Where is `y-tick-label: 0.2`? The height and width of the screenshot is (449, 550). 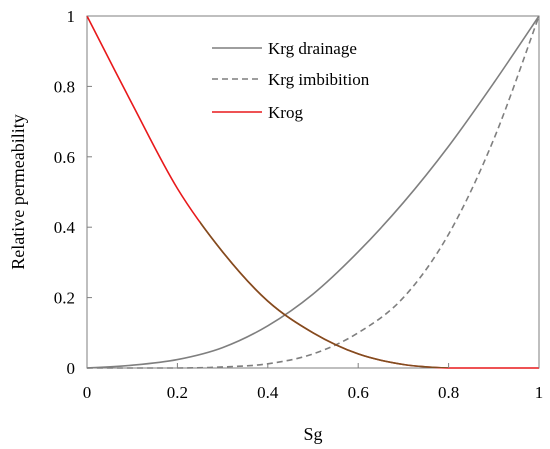 y-tick-label: 0.2 is located at coordinates (64, 298).